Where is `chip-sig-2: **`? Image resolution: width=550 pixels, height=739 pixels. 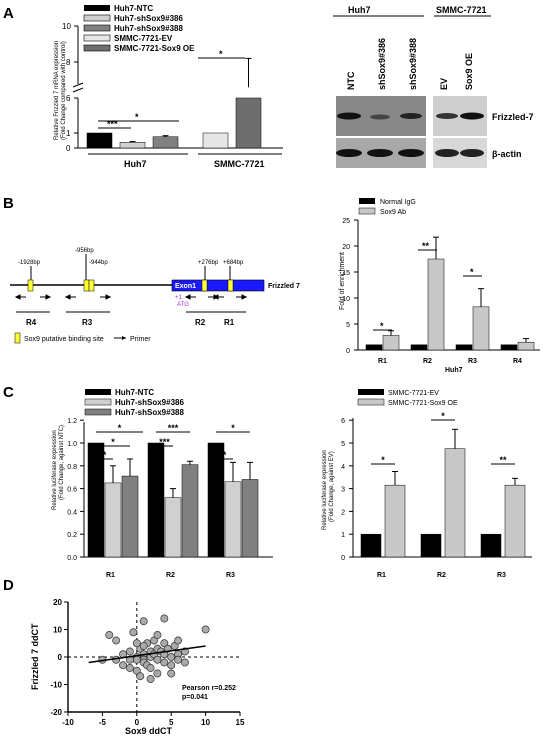
chip-sig-2: ** is located at coordinates (426, 246).